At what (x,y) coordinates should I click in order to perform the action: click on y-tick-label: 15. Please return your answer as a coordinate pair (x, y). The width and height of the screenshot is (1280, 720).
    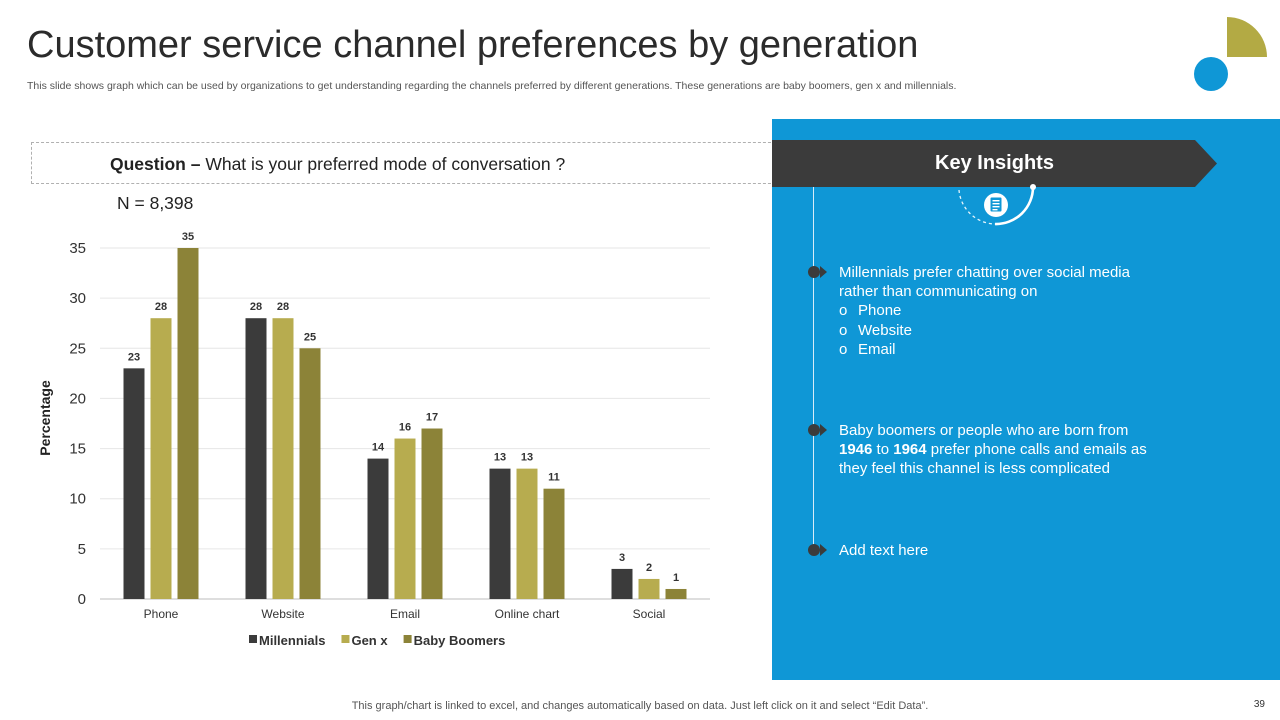
    Looking at the image, I should click on (77, 449).